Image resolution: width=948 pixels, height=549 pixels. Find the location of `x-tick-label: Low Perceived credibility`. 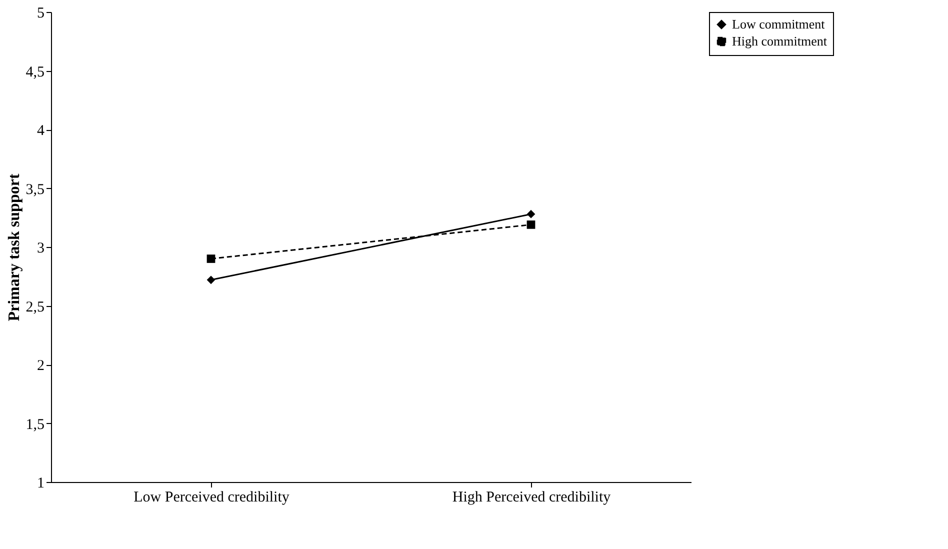

x-tick-label: Low Perceived credibility is located at coordinates (212, 498).